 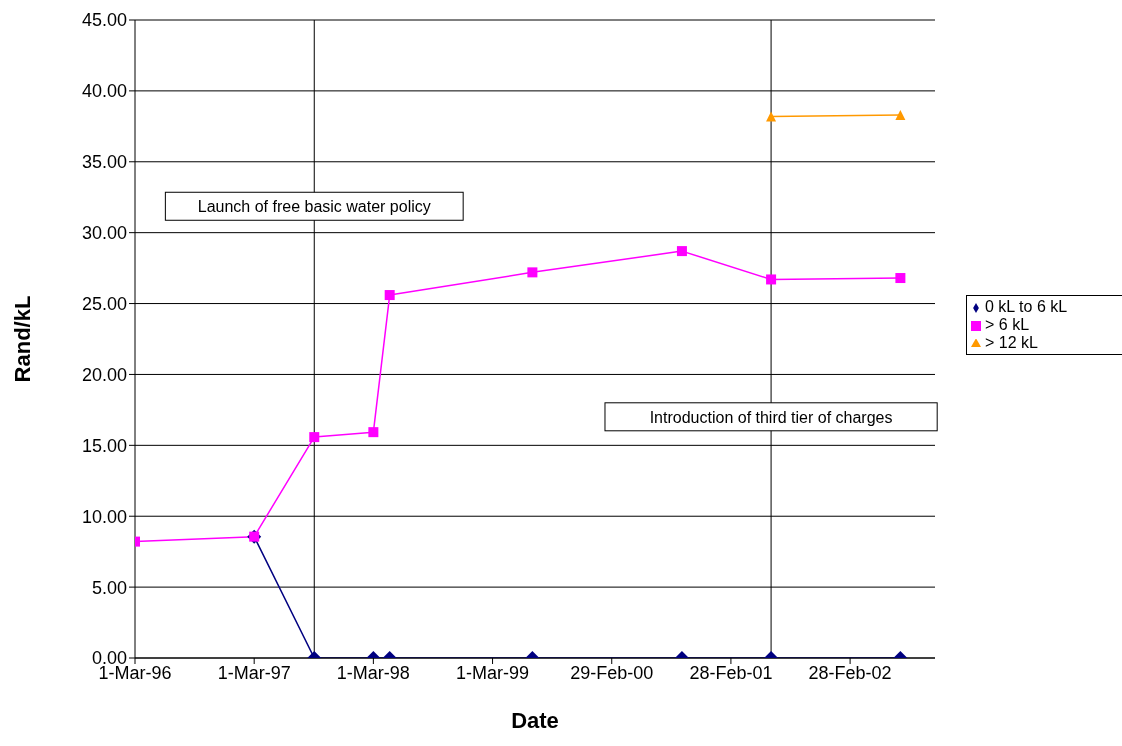 What do you see at coordinates (104, 91) in the screenshot?
I see `y-tick-label: 40.00` at bounding box center [104, 91].